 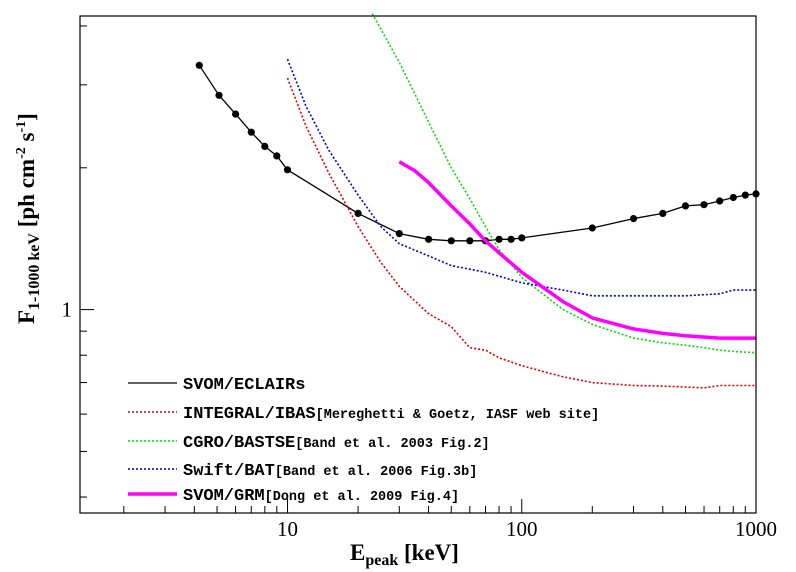 I want to click on legend-label: SVOM/ECLAIRs, so click(x=244, y=385).